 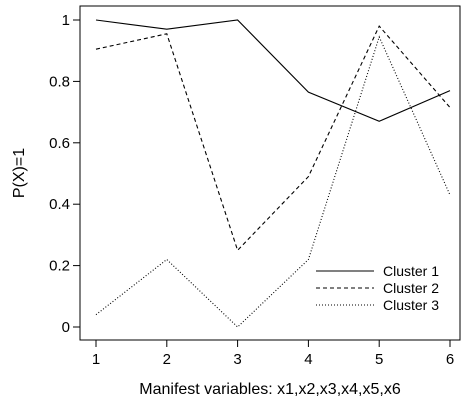 I want to click on x-tick-label-4: 4, so click(x=308, y=359).